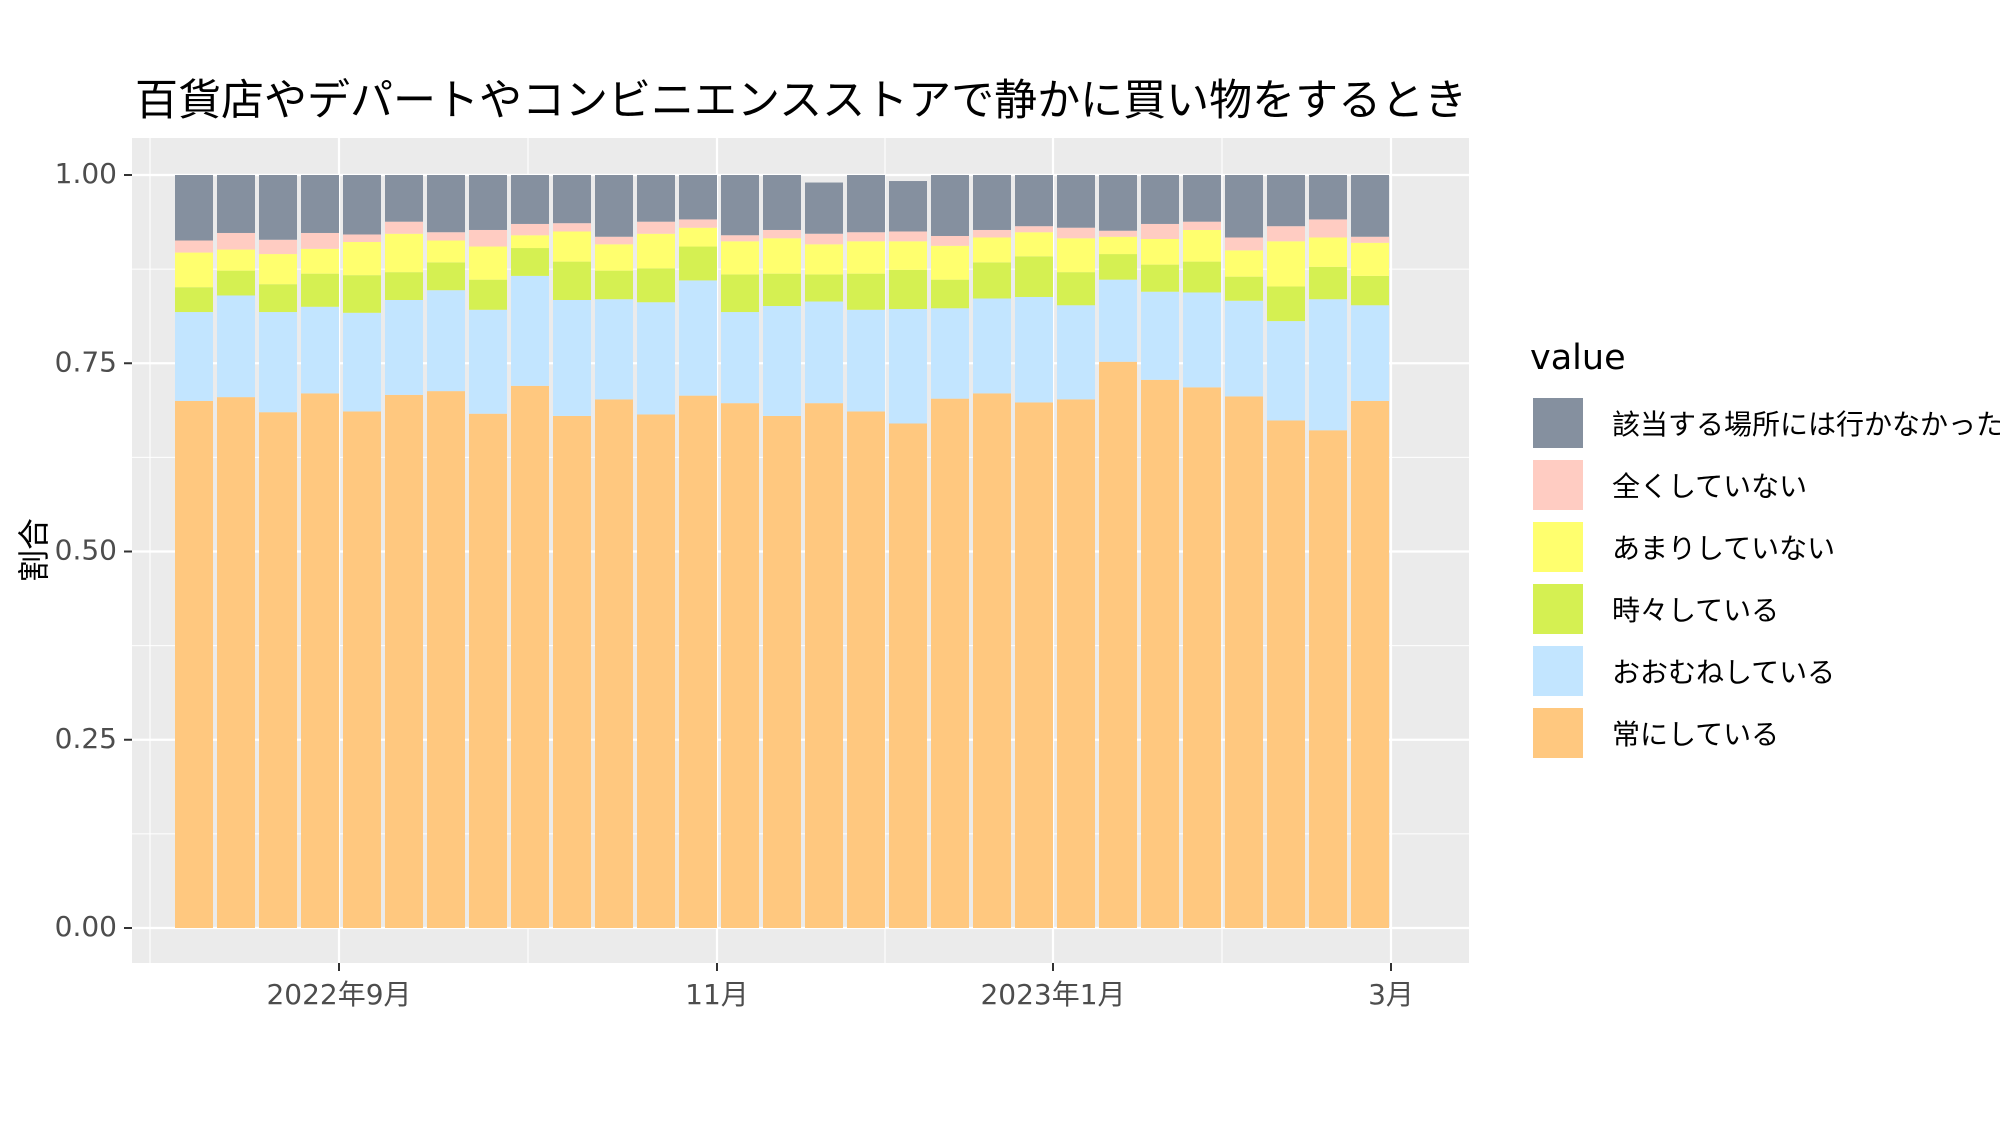 The image size is (2000, 1125). What do you see at coordinates (1724, 548) in the screenshot?
I see `legend-label: あまりしていない` at bounding box center [1724, 548].